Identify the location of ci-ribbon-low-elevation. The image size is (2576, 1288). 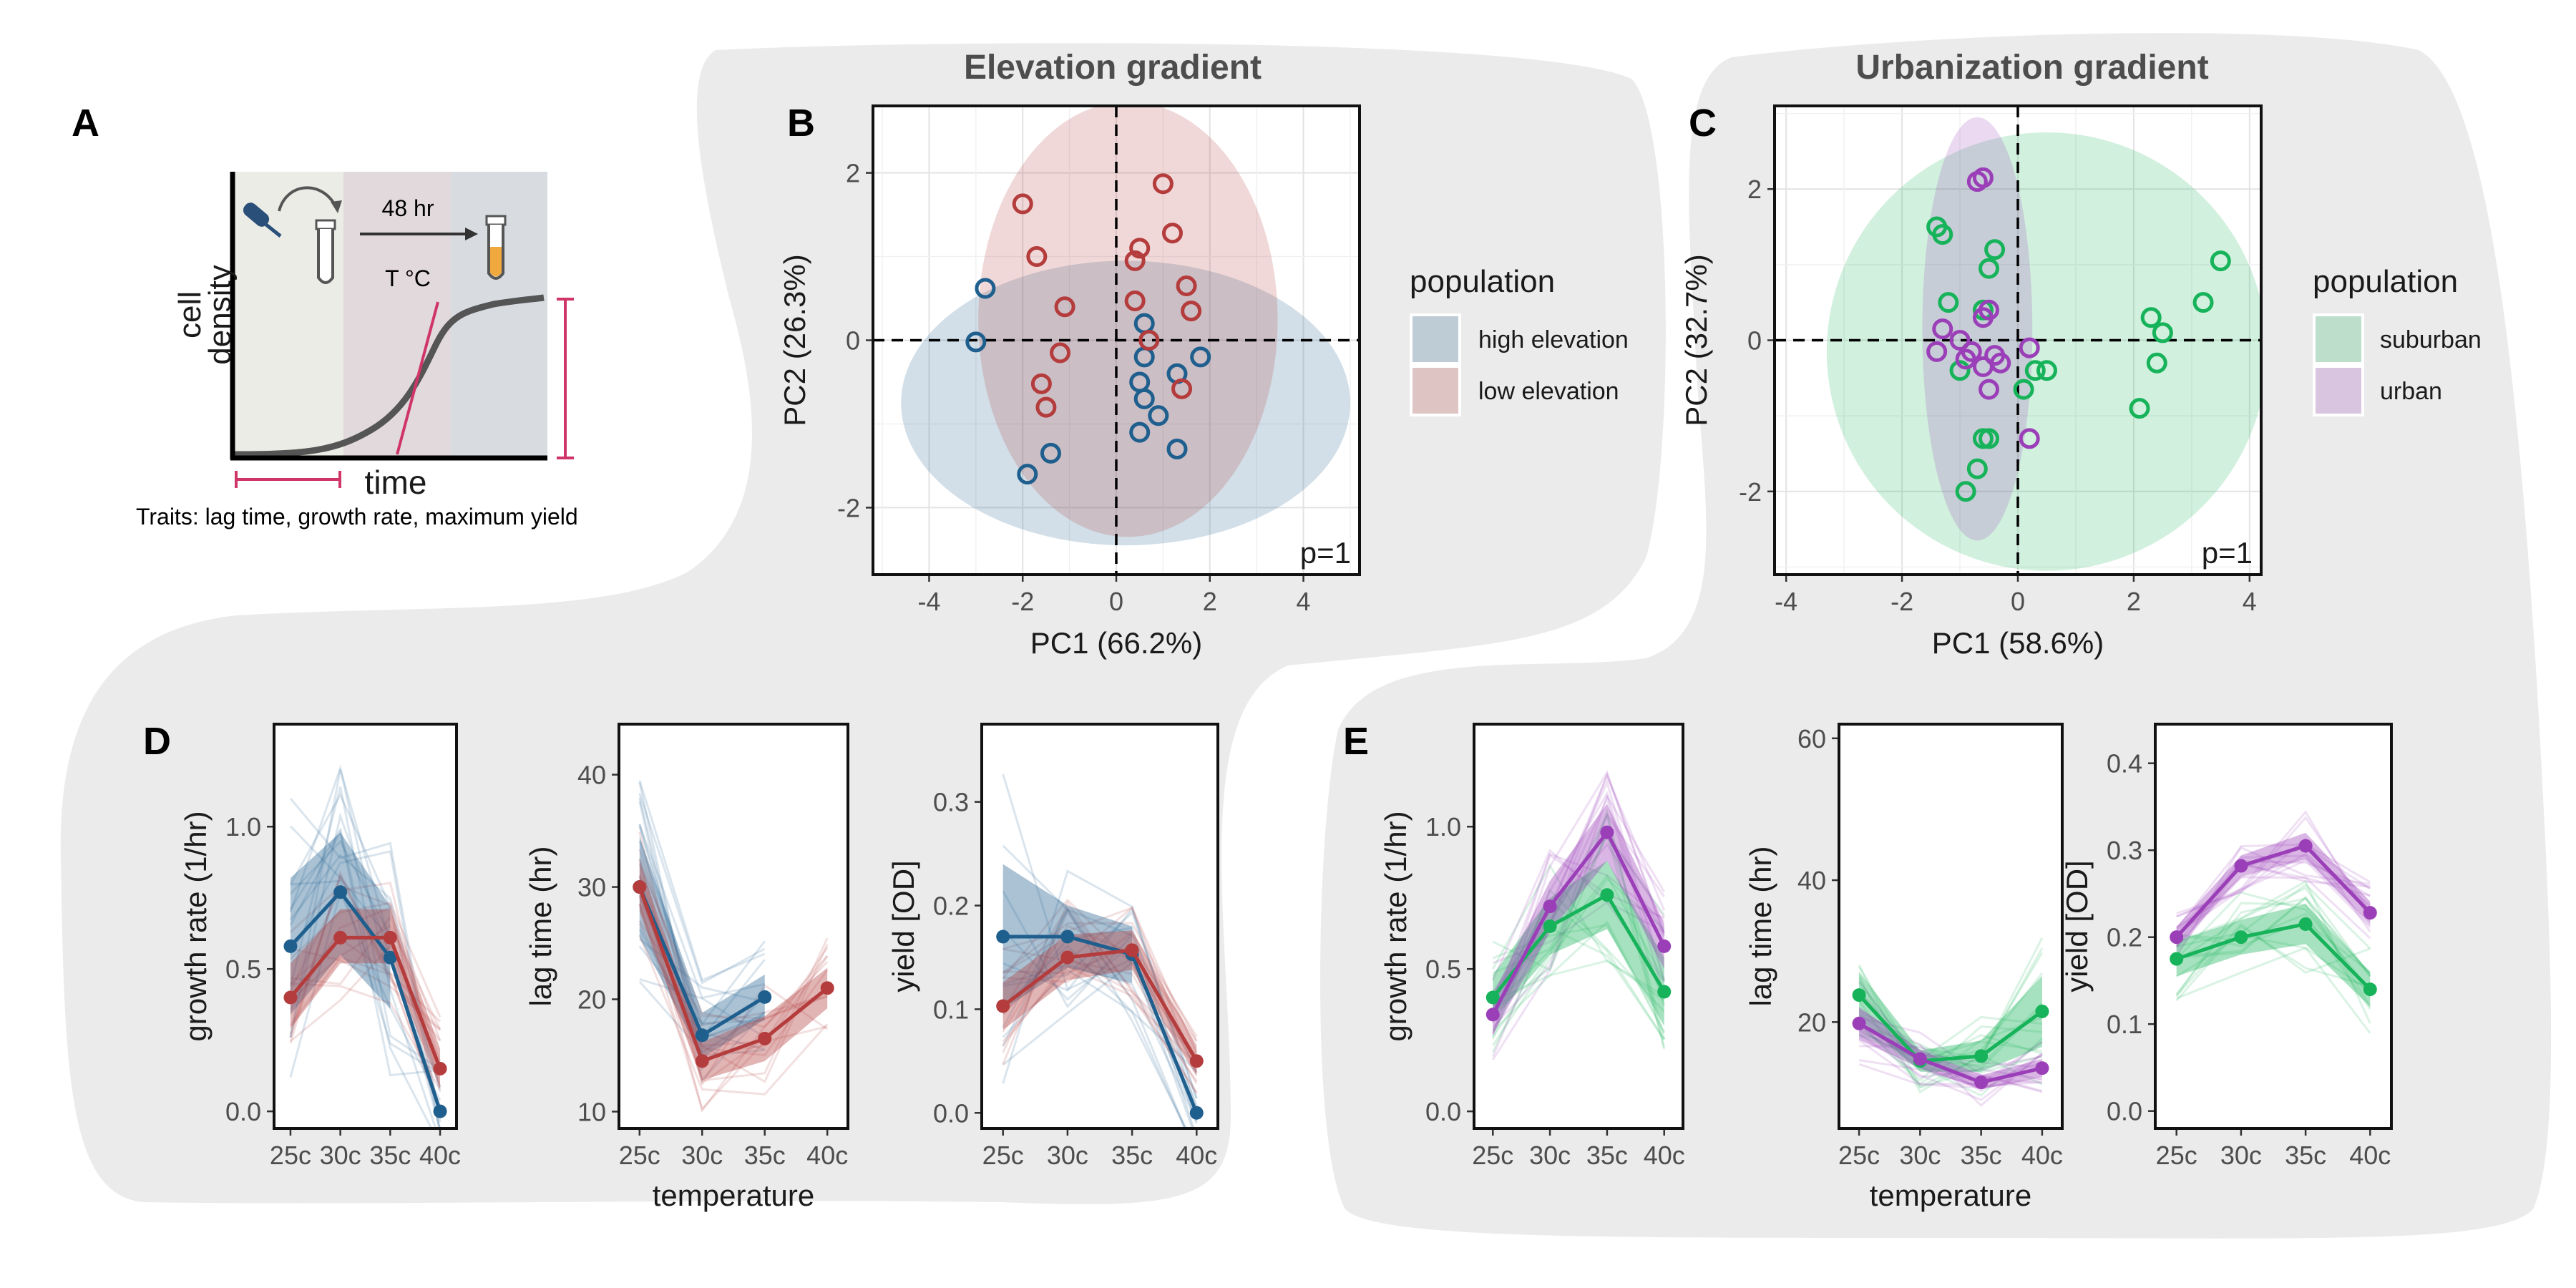
(1099, 1003).